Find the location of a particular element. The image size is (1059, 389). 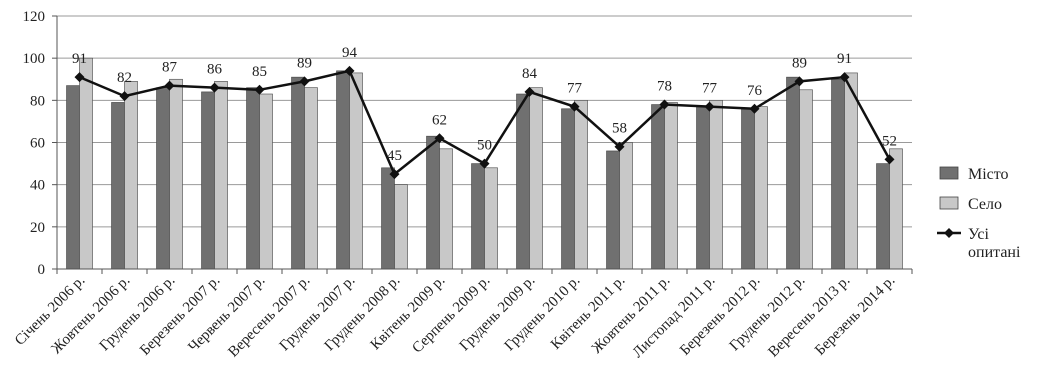

x-tick-label: Вересень 2007 р. is located at coordinates (269, 317).